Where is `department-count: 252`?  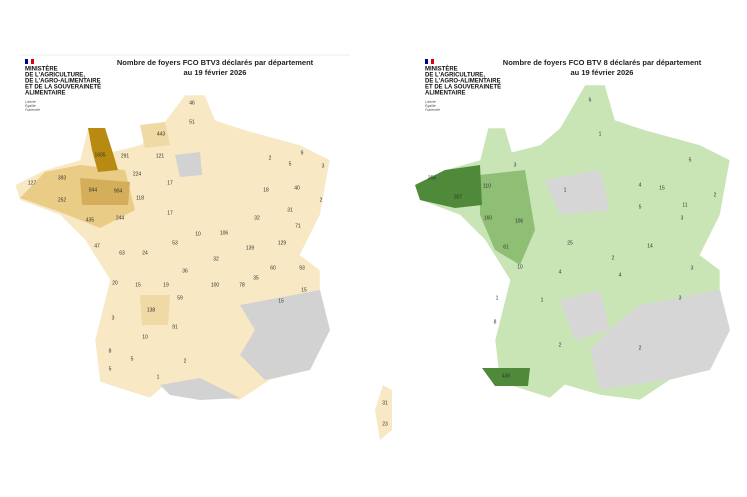
department-count: 252 is located at coordinates (62, 200).